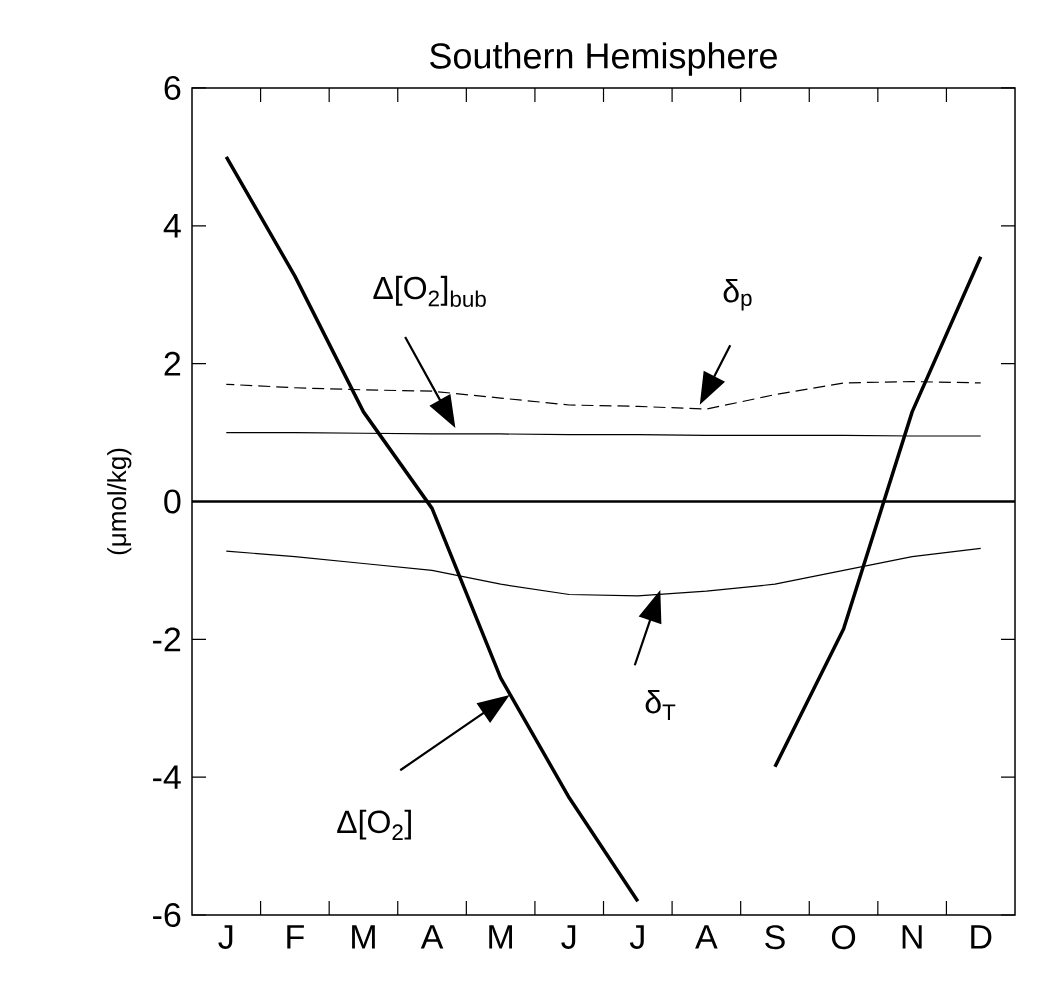 The image size is (1045, 985). What do you see at coordinates (429, 291) in the screenshot?
I see `annotation: Δ[O$_{2}$]$_{bub}$` at bounding box center [429, 291].